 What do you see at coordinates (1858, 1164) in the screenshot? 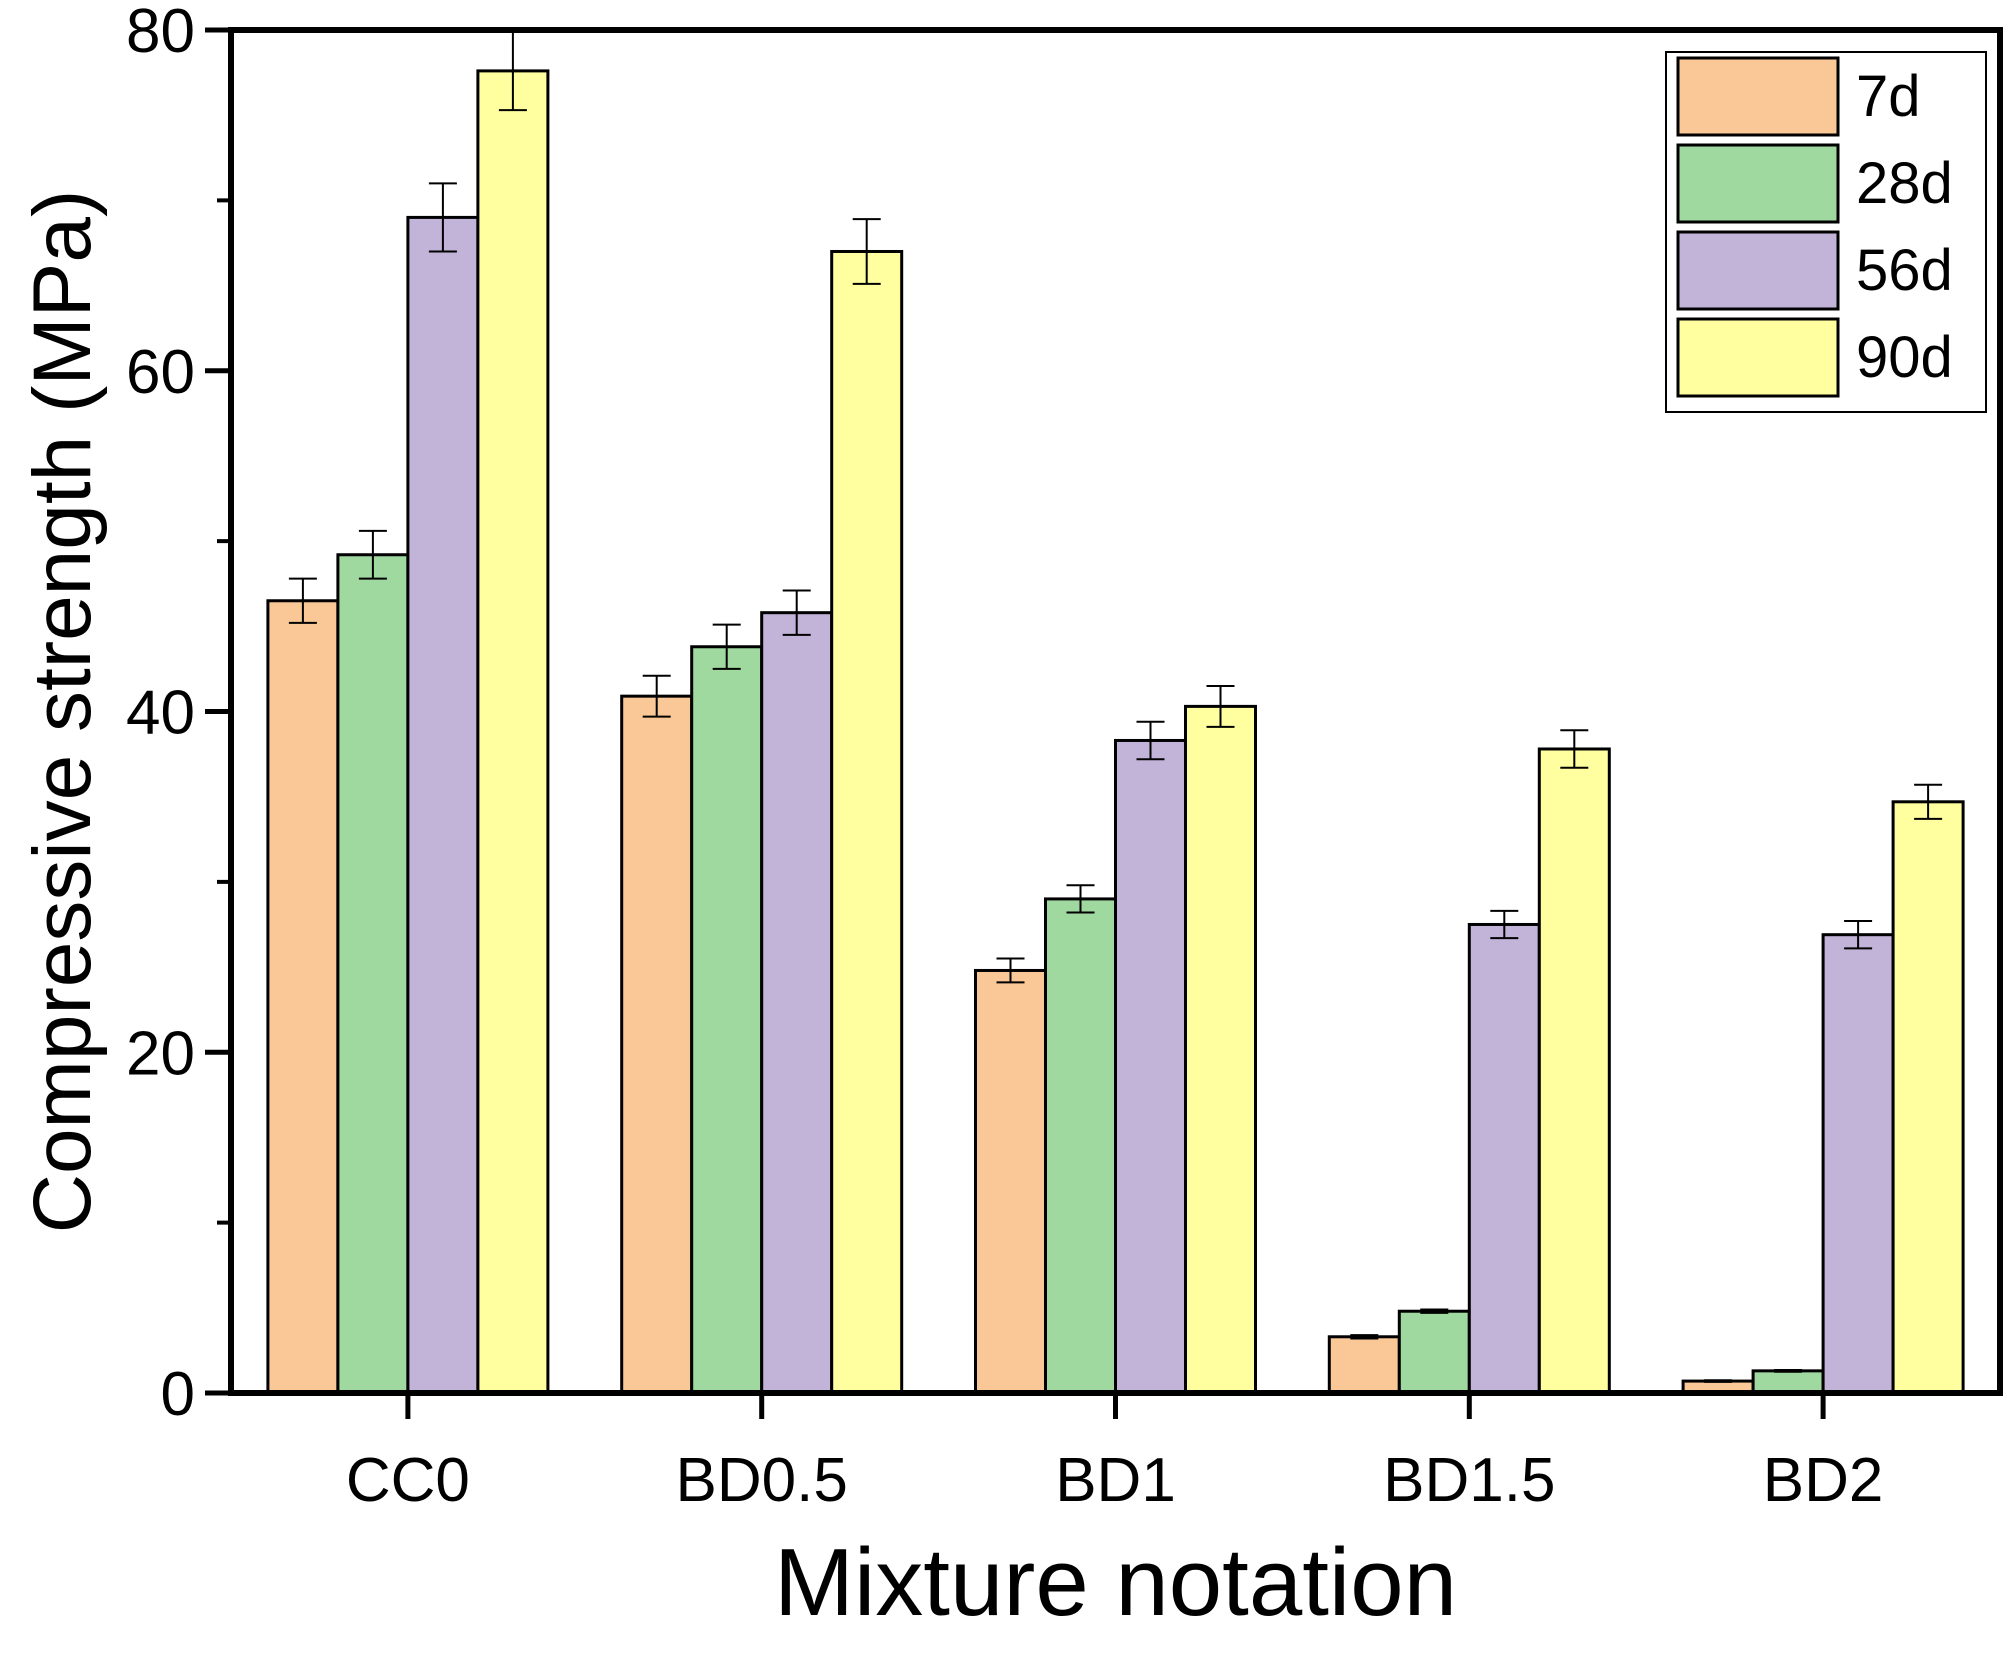
I see `bar-BD2-56d` at bounding box center [1858, 1164].